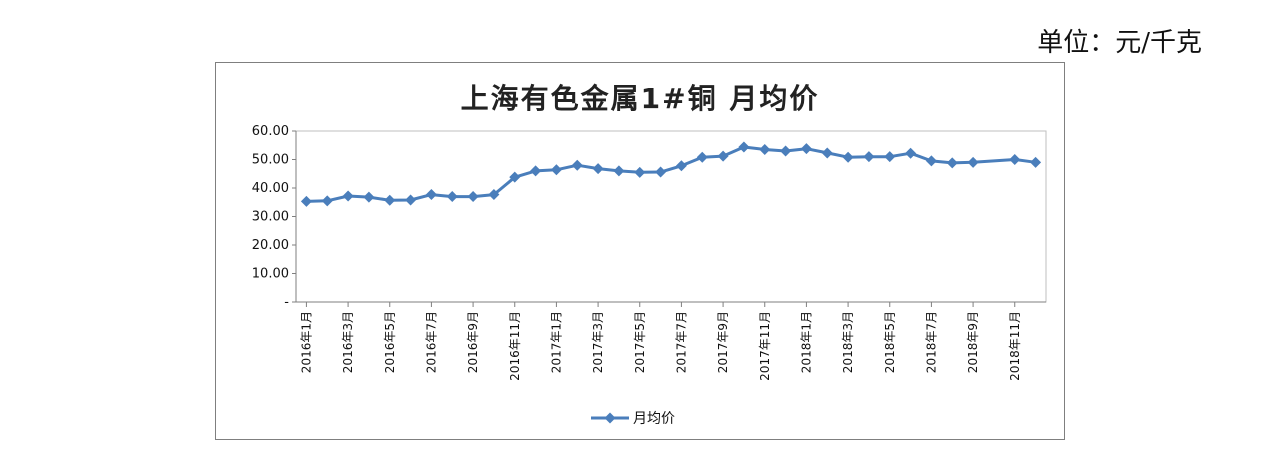 This screenshot has height=470, width=1276. I want to click on x-tick-label: 2017年9月, so click(723, 342).